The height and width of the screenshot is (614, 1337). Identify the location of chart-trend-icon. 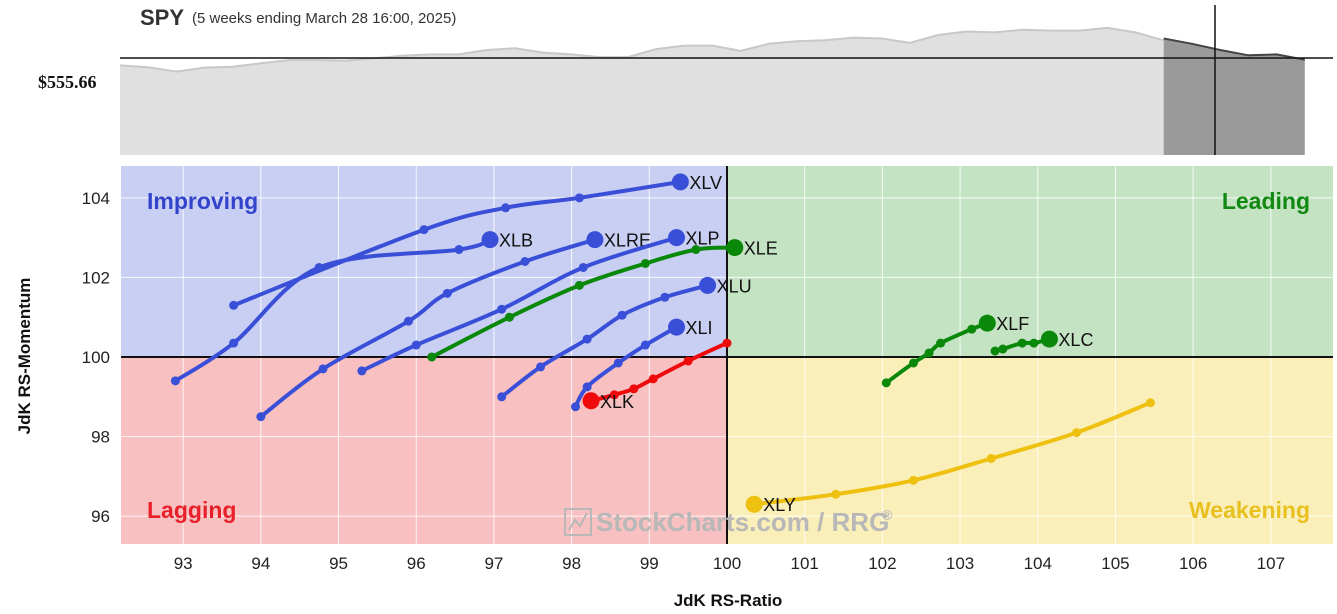
(578, 521).